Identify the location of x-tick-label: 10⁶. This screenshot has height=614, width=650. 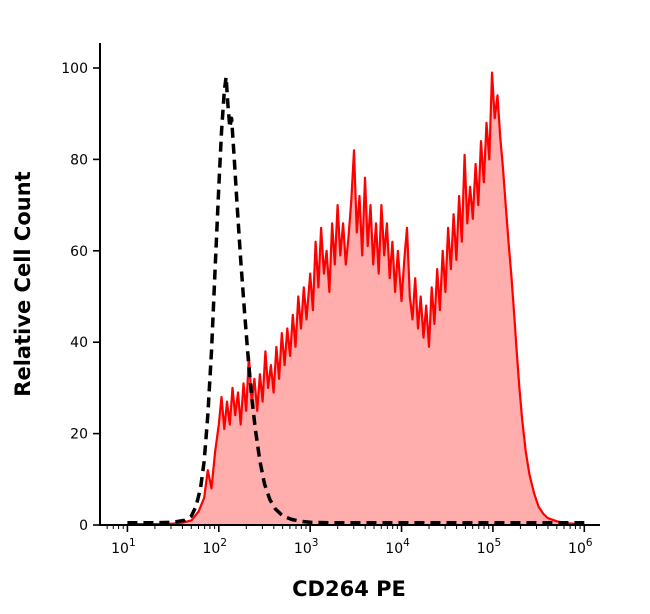
(580, 547).